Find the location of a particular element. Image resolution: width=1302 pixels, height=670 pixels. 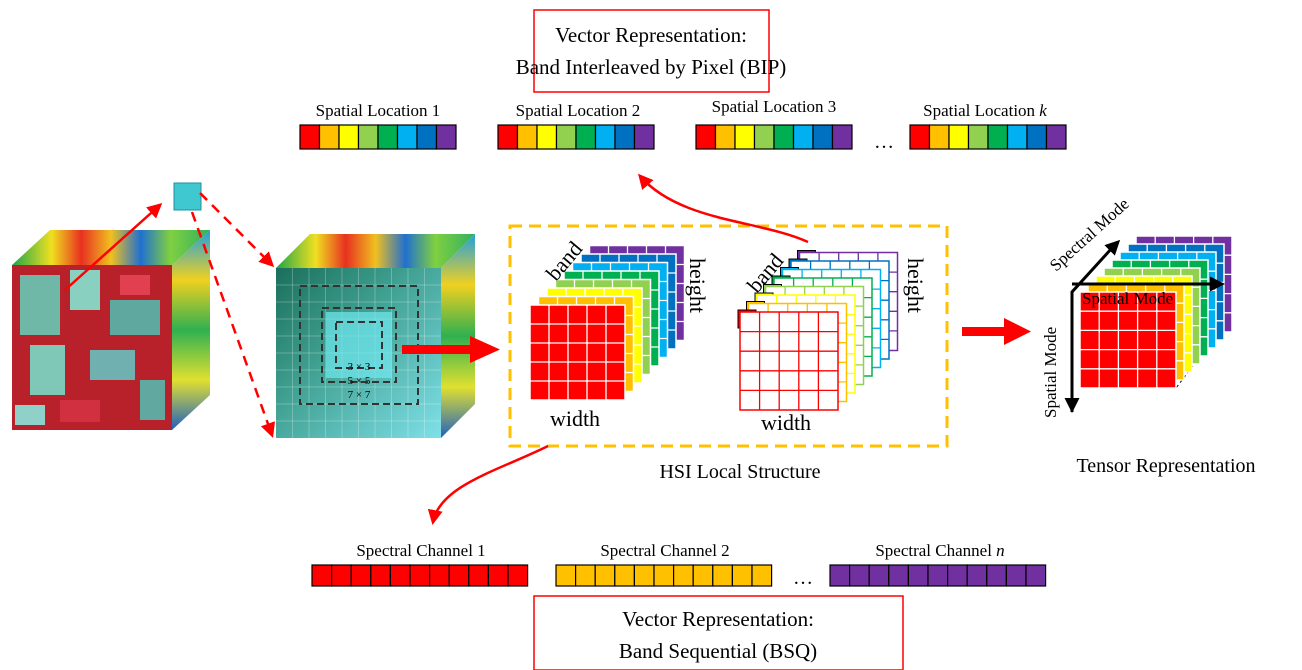

to-local-structure-arrow is located at coordinates (451, 349).